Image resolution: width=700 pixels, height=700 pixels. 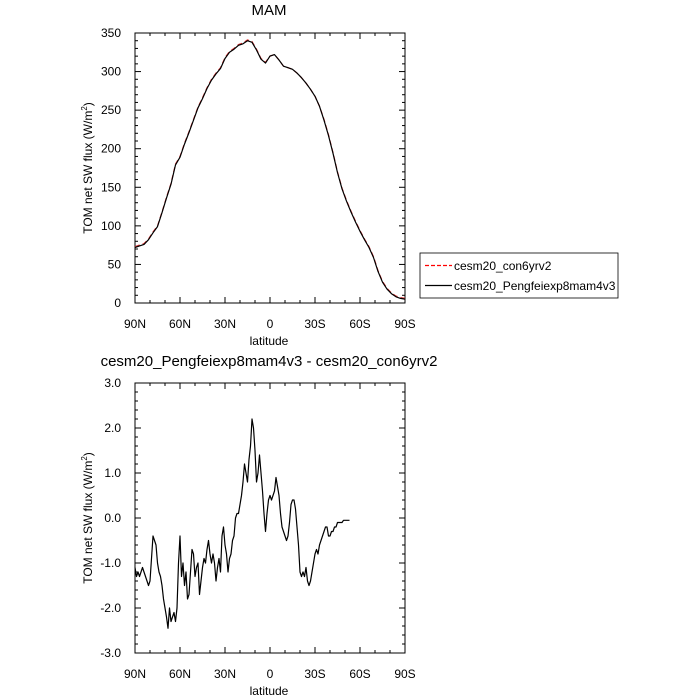 I want to click on legend: cesm20_con6yrv2 cesm20_Pengfeiexp8mam4v3, so click(x=519, y=275).